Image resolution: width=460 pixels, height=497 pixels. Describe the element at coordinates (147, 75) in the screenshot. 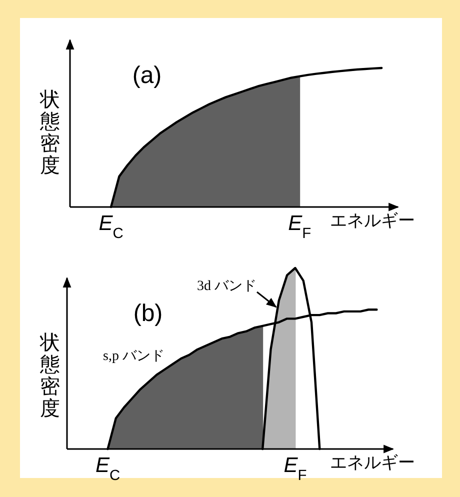

I see `annotation: (a)` at that location.